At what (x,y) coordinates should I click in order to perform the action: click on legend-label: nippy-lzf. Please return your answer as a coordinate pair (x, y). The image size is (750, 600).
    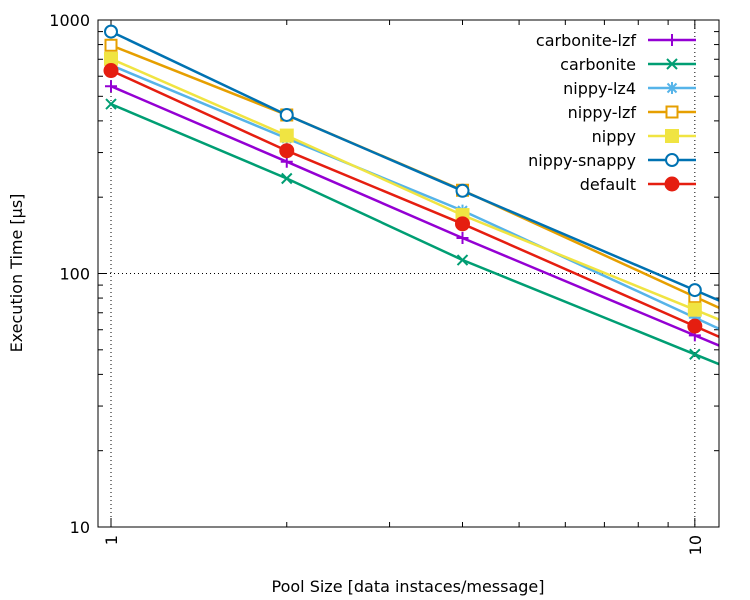
    Looking at the image, I should click on (602, 112).